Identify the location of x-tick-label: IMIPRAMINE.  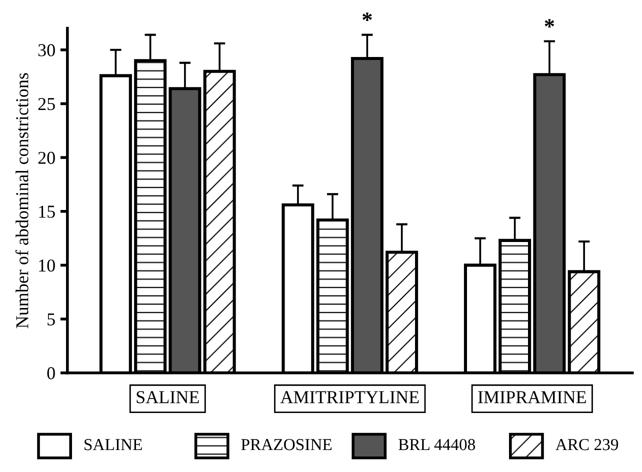
(532, 397).